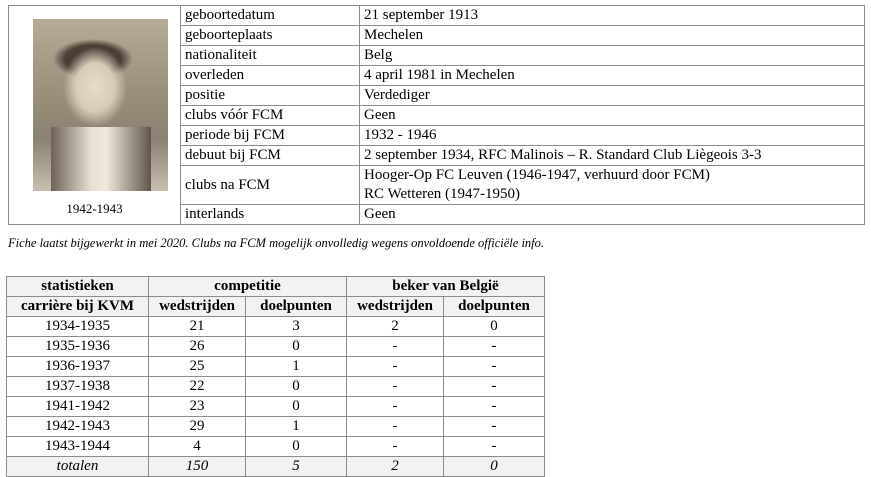  I want to click on label: interlands, so click(270, 214).